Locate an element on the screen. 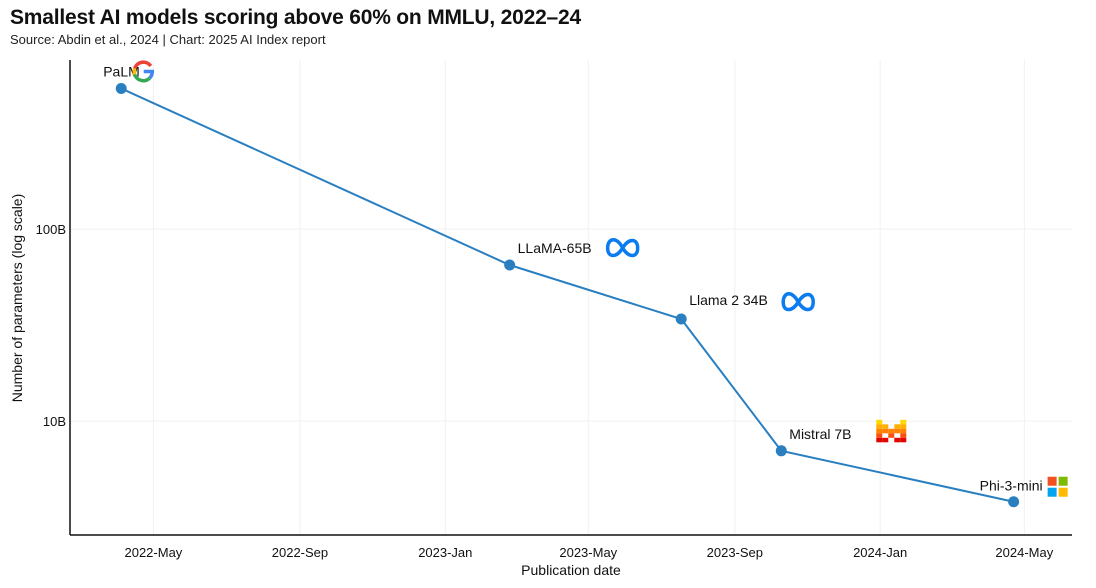  google-logo-icon is located at coordinates (143, 71).